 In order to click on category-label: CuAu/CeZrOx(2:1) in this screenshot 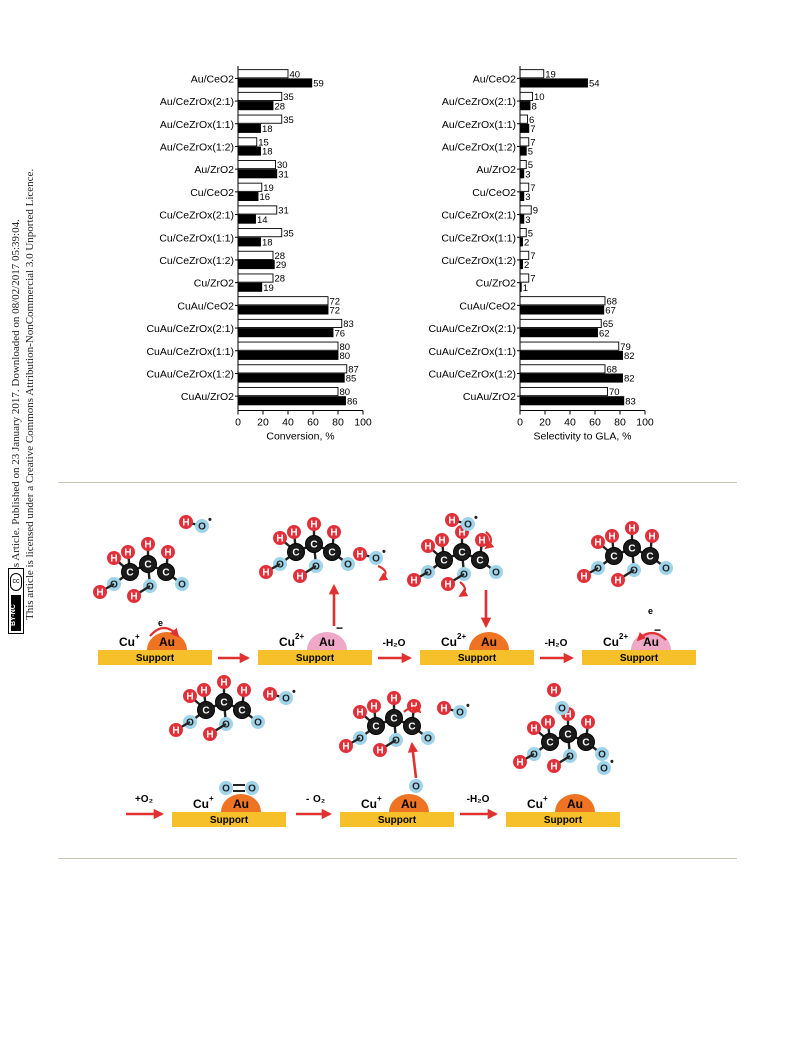, I will do `click(472, 329)`.